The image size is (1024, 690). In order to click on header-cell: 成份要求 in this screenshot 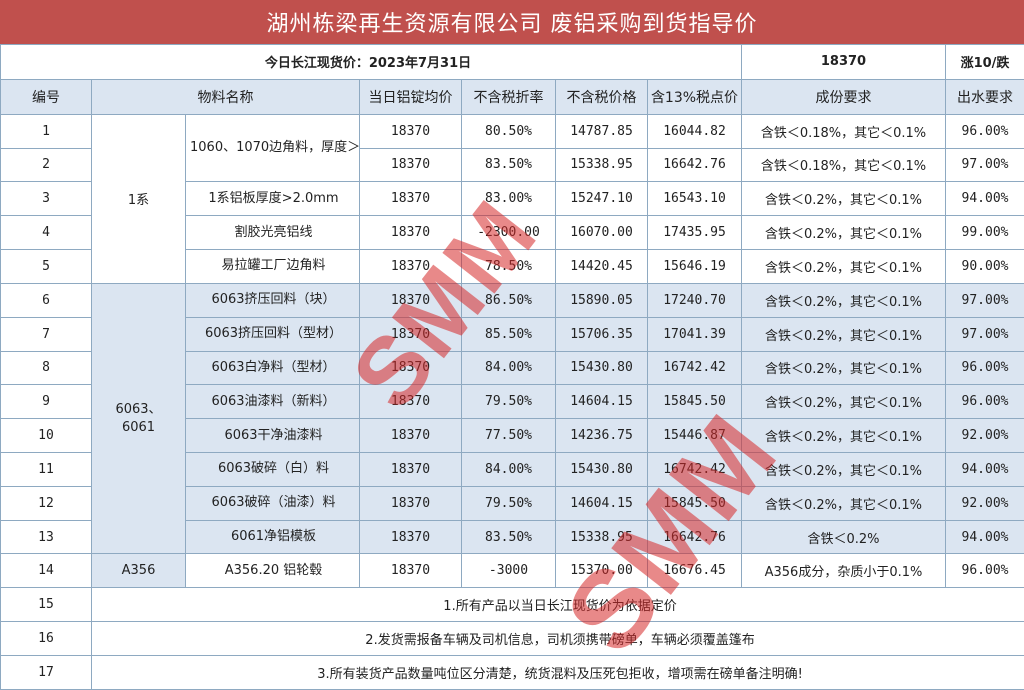, I will do `click(843, 96)`.